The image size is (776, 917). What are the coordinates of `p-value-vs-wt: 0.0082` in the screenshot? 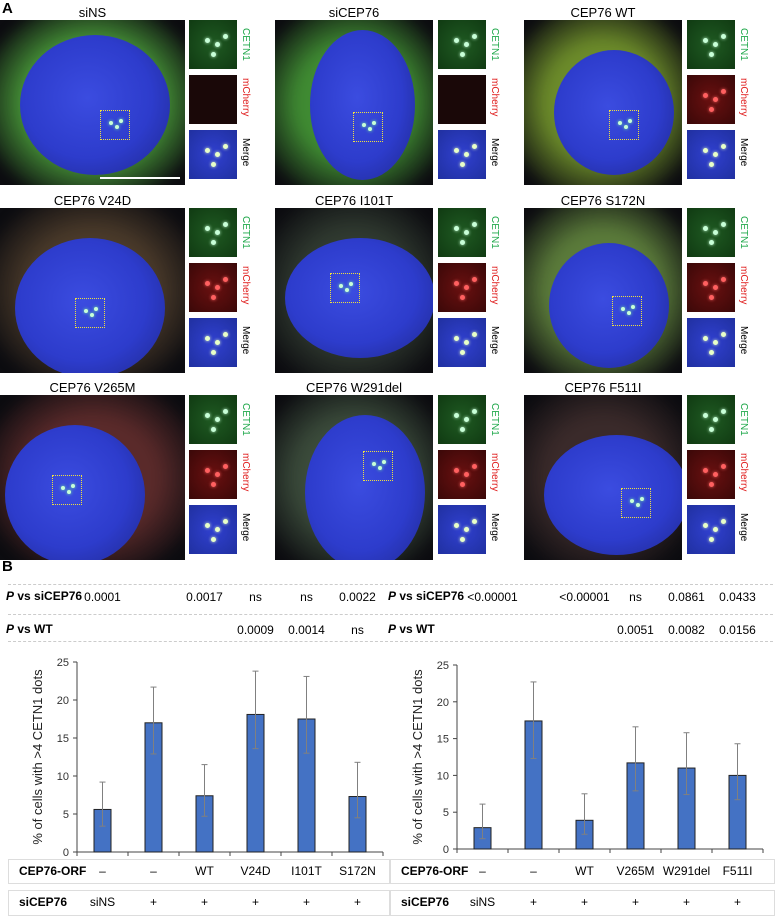 It's located at (686, 630).